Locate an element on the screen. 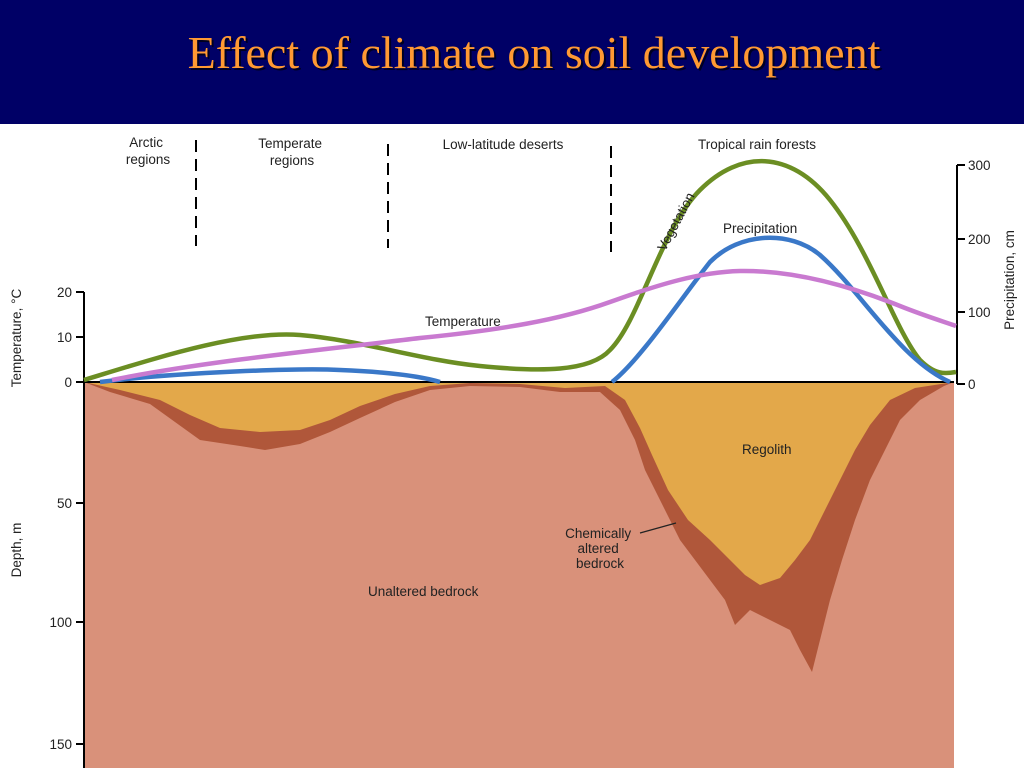 This screenshot has width=1024, height=768. temperature-tick-label-10: 10 is located at coordinates (64, 337).